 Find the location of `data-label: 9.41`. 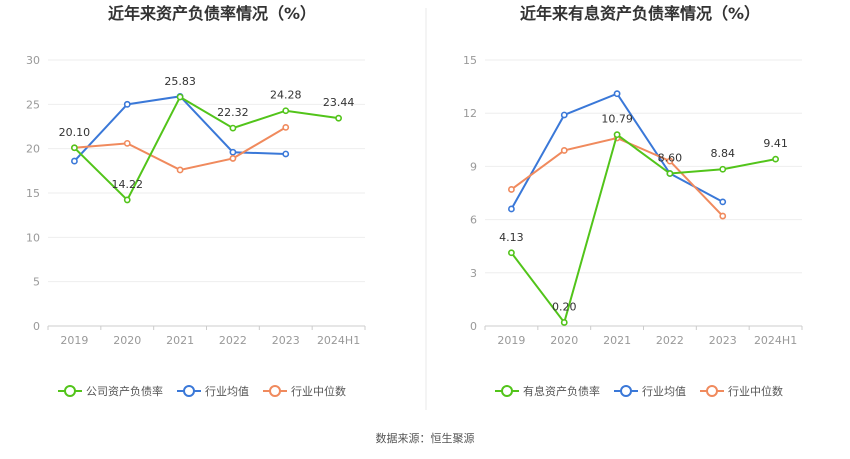

data-label: 9.41 is located at coordinates (775, 143).